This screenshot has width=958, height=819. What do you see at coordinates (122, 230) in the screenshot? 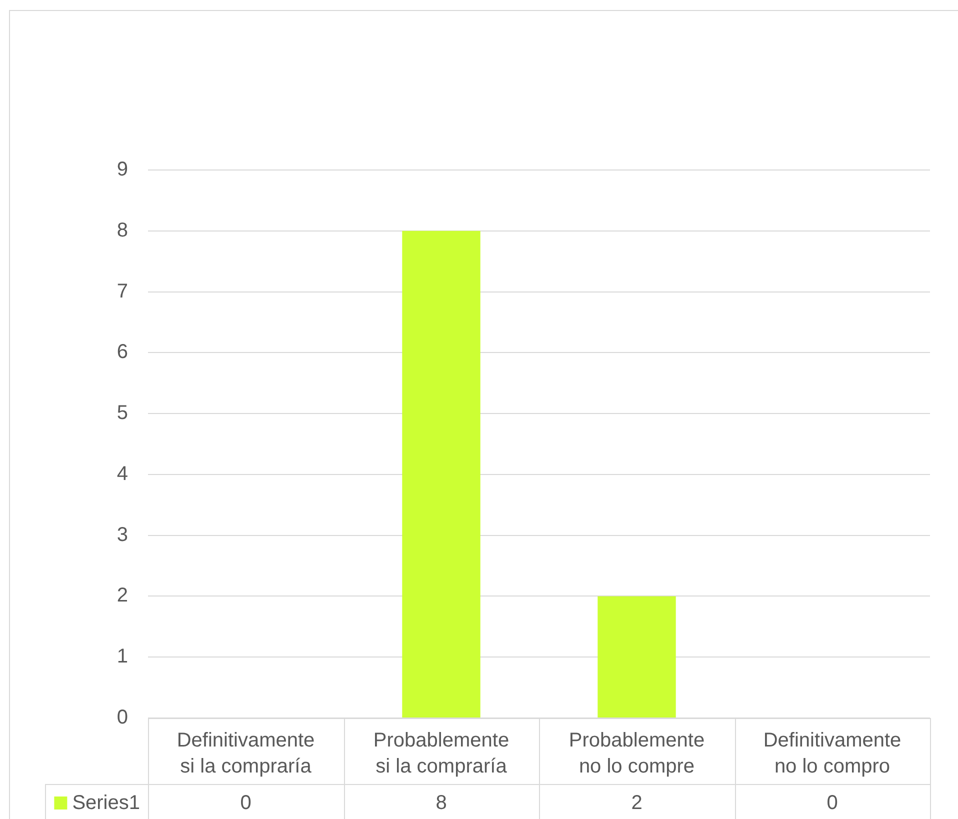
I see `y-tick-label: 8` at bounding box center [122, 230].